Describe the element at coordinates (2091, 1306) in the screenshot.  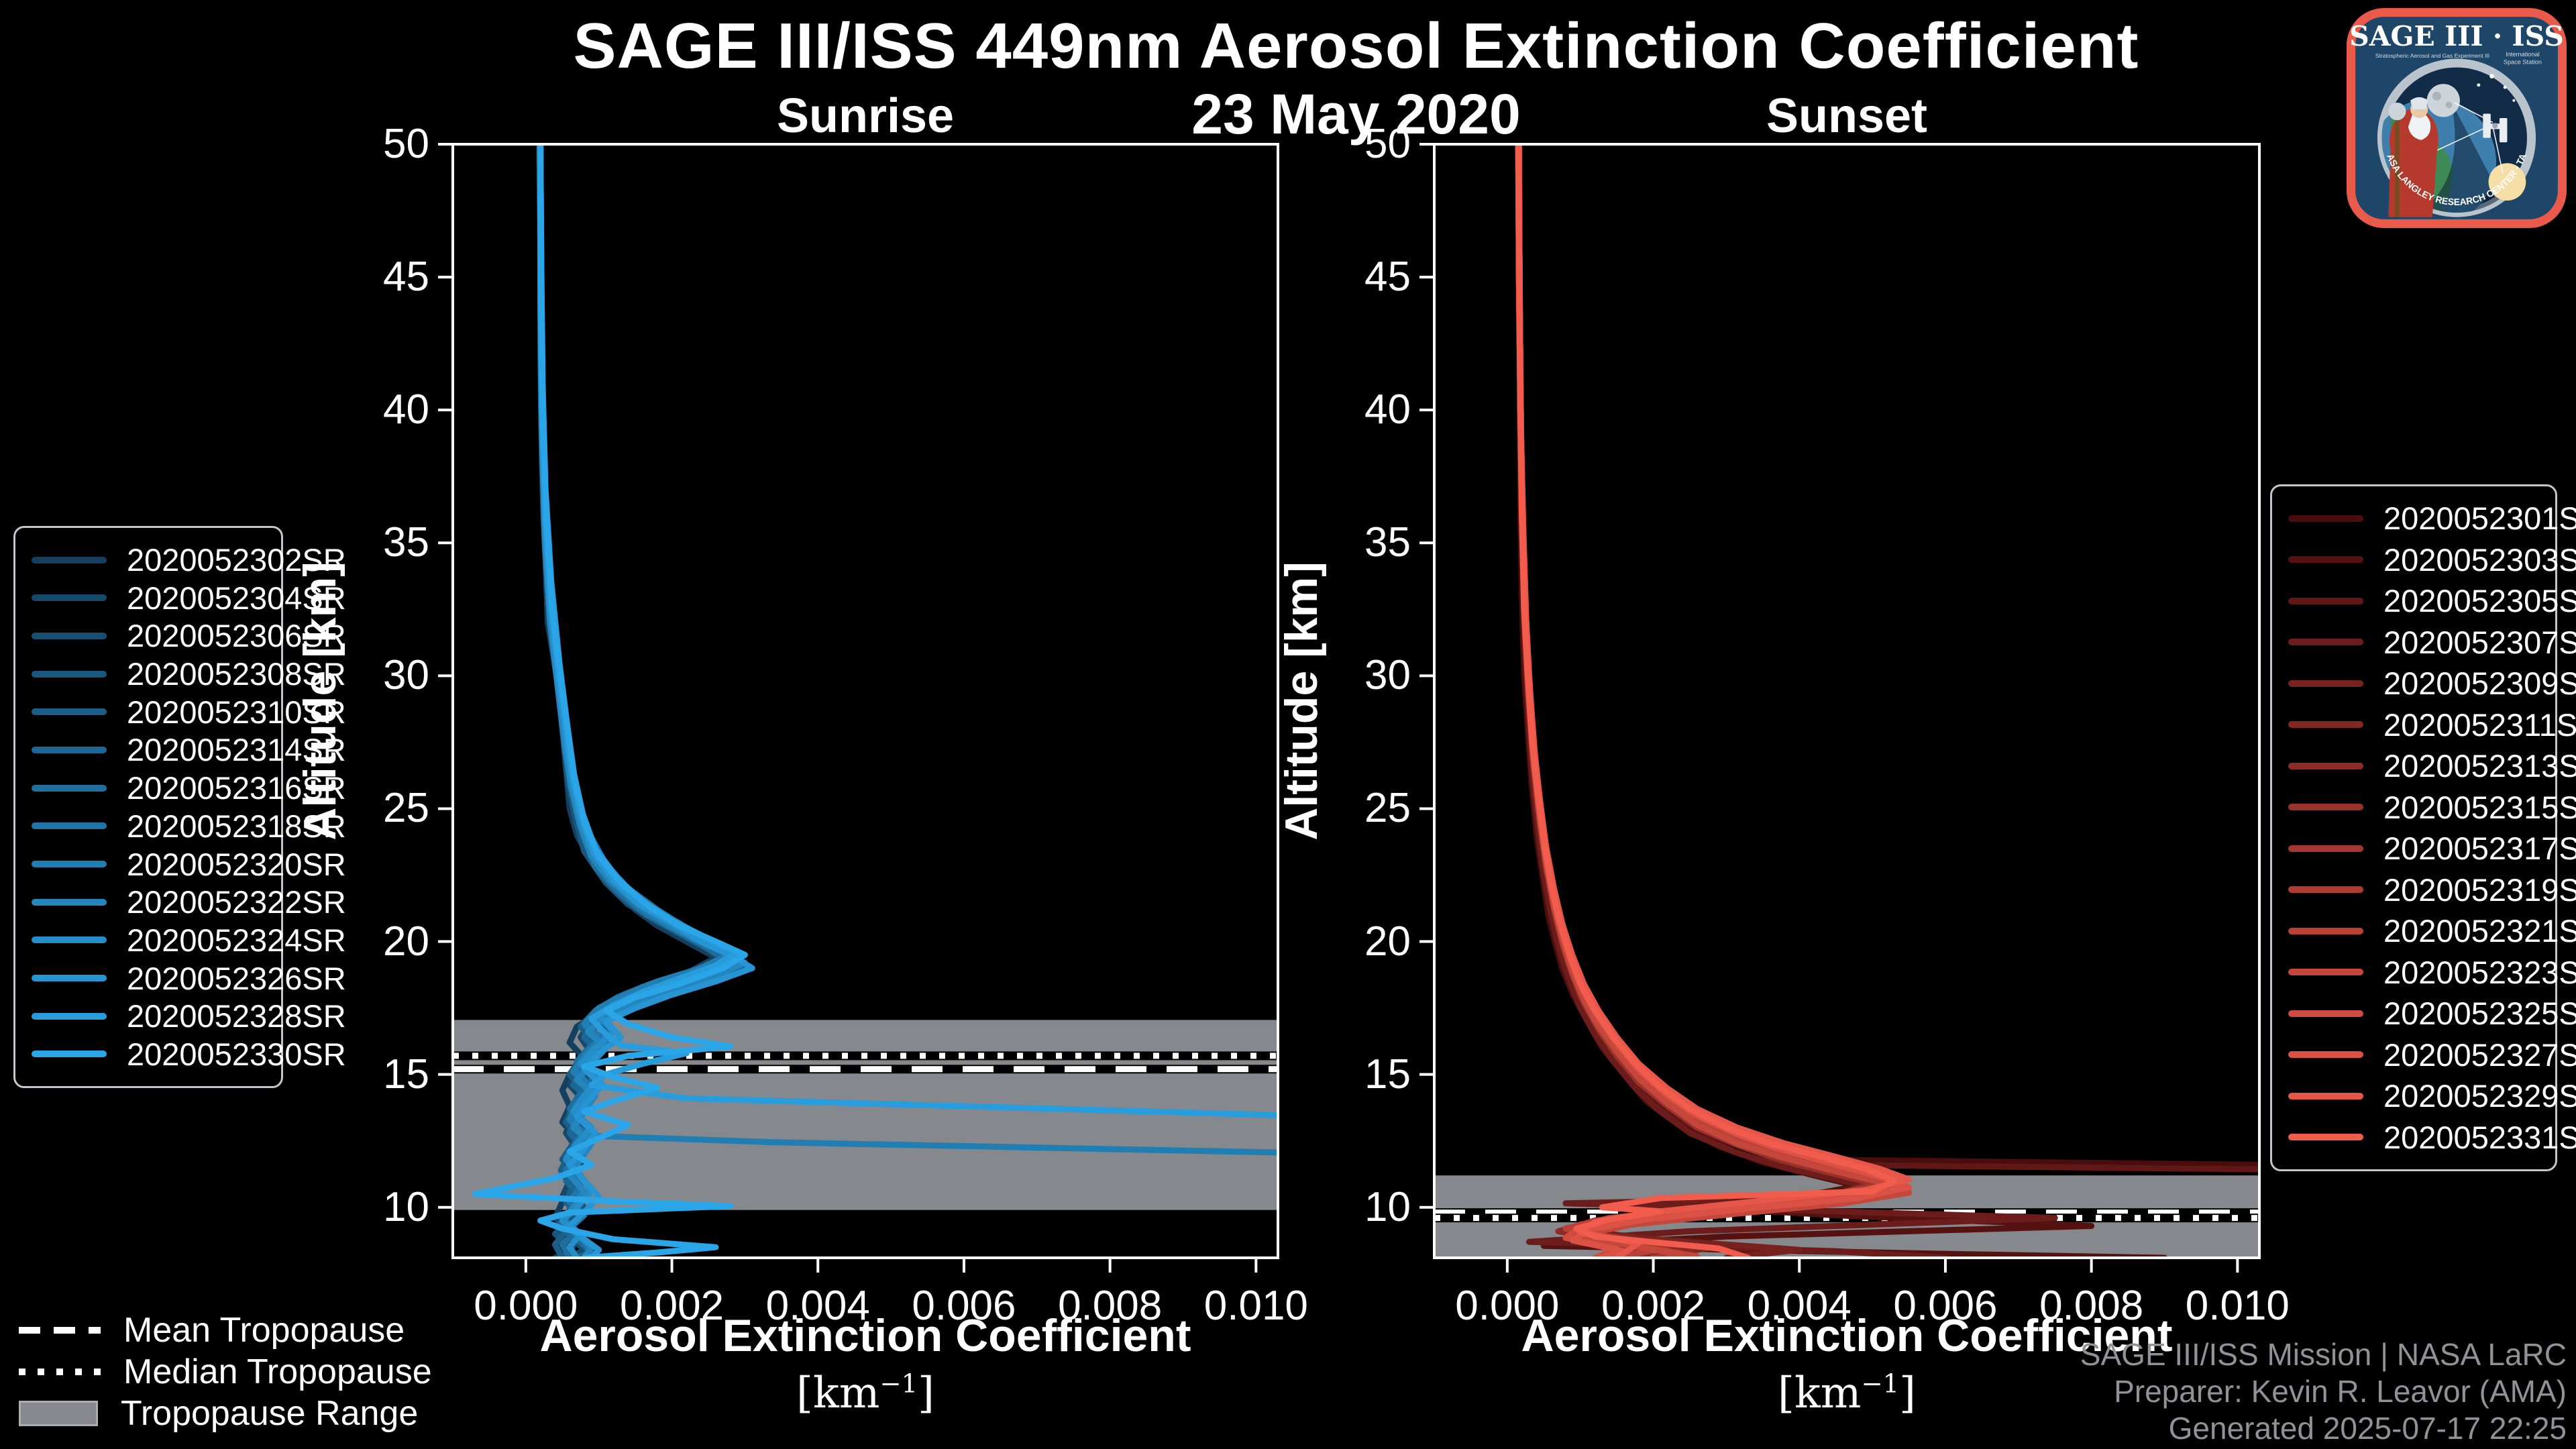
I see `x-tick-label: 0.008` at that location.